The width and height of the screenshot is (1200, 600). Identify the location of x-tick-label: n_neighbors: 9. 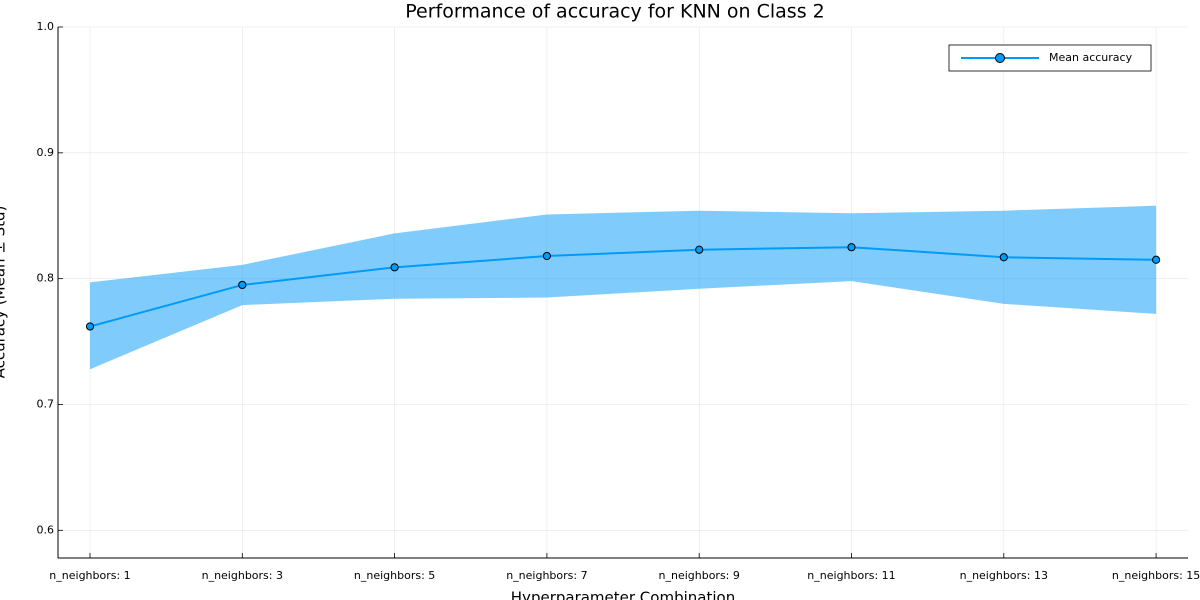
(699, 575).